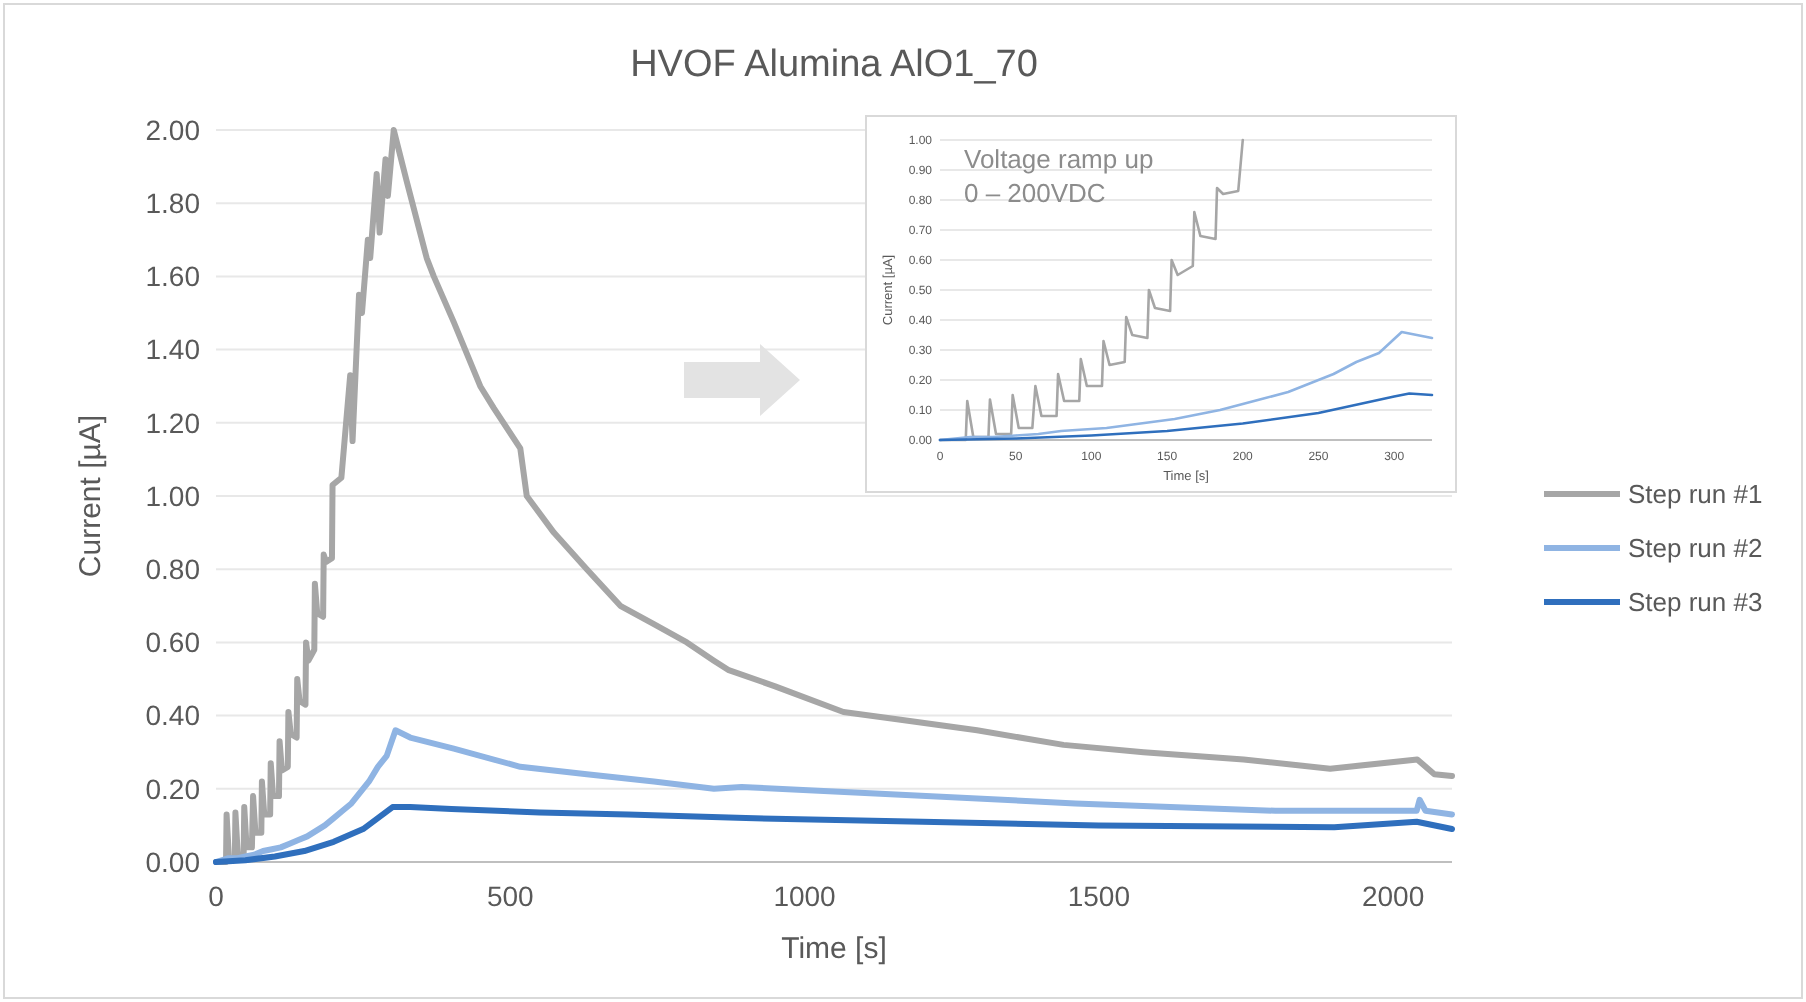  What do you see at coordinates (91, 496) in the screenshot?
I see `y-axis-title: Current [µA]` at bounding box center [91, 496].